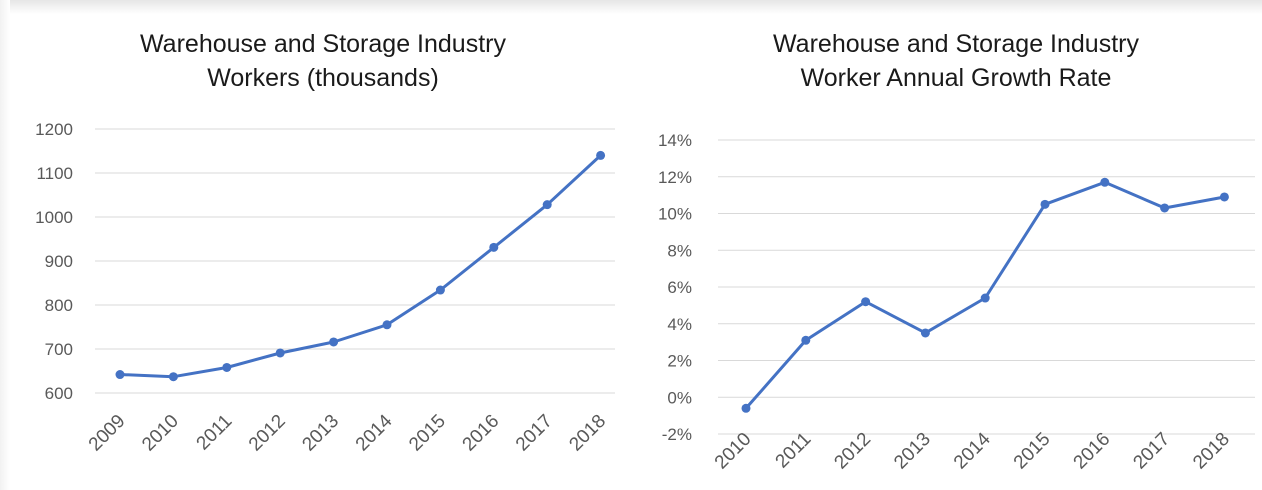 This screenshot has height=490, width=1262. What do you see at coordinates (427, 433) in the screenshot?
I see `chart-1-x-tick-label: 2015` at bounding box center [427, 433].